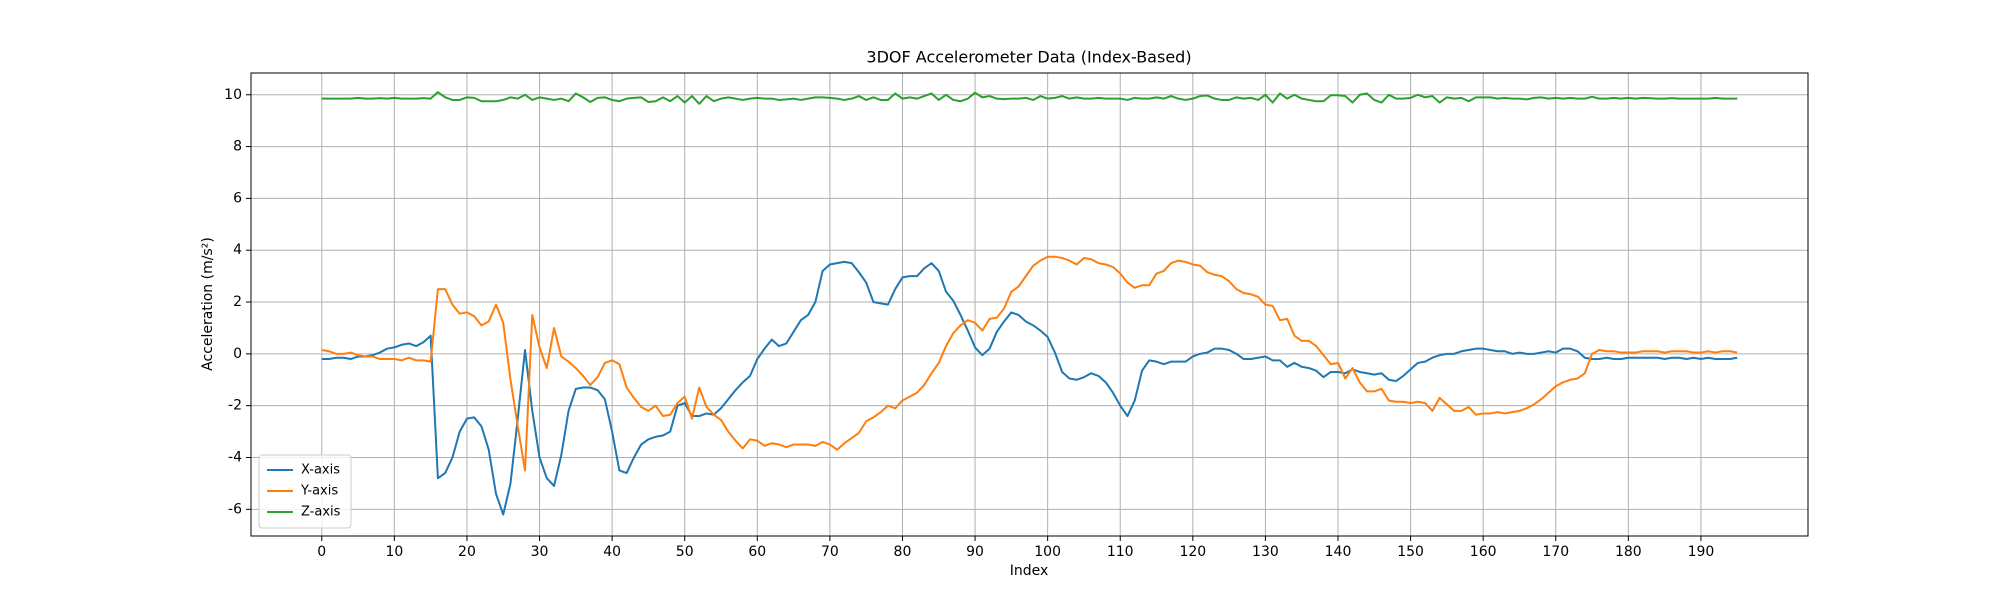 The width and height of the screenshot is (2000, 600). Describe the element at coordinates (233, 95) in the screenshot. I see `y-tick-label: 10` at that location.